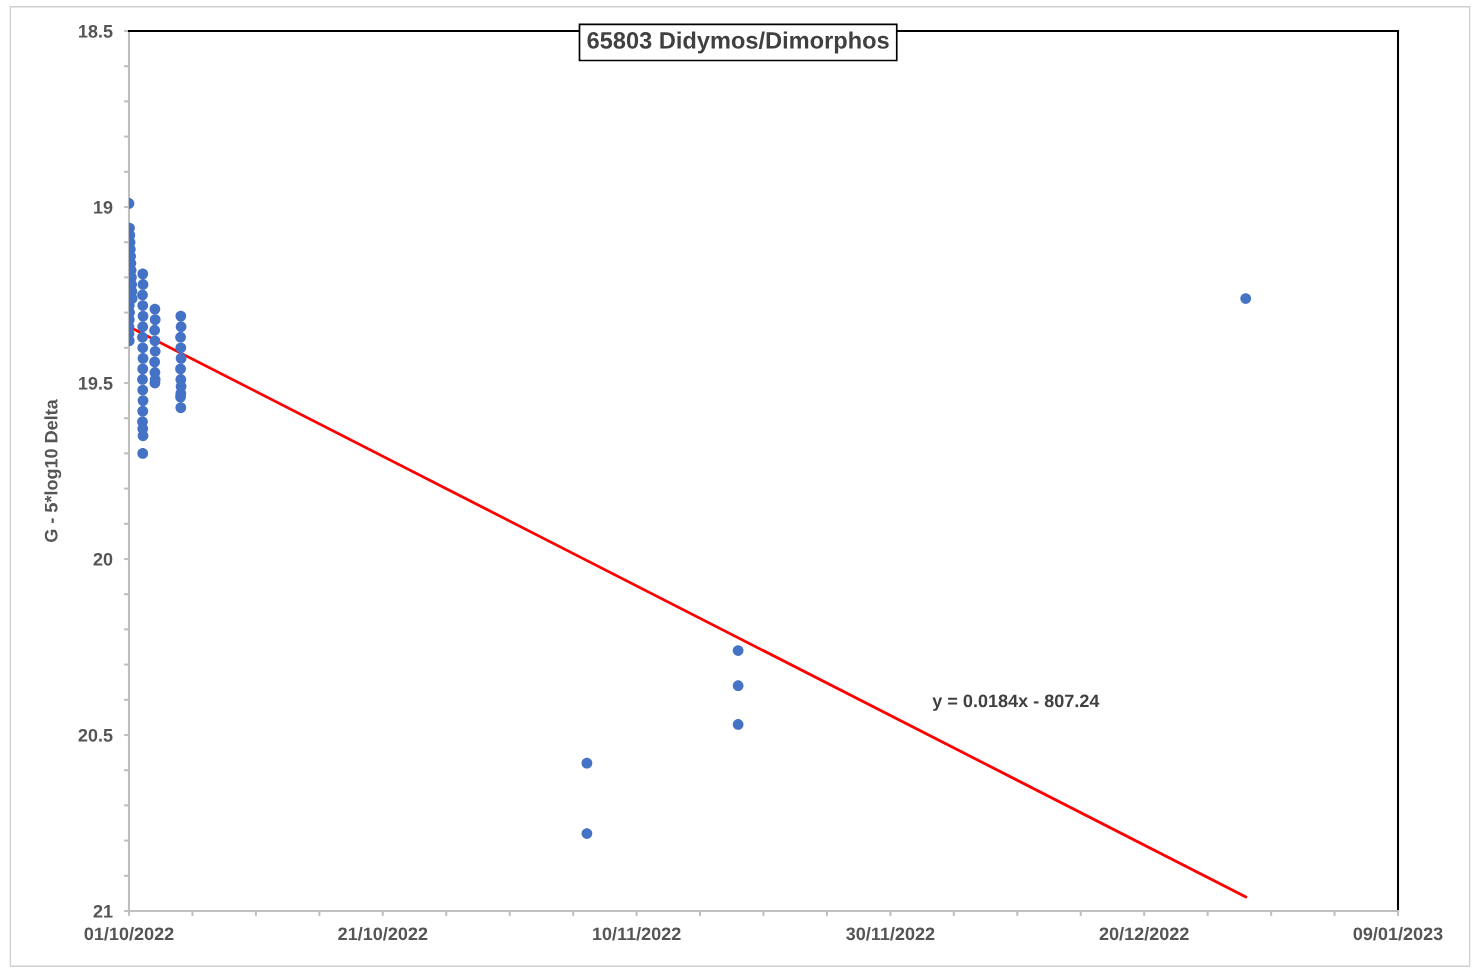 The height and width of the screenshot is (973, 1480). What do you see at coordinates (95, 735) in the screenshot?
I see `y-tick-label: 20.5` at bounding box center [95, 735].